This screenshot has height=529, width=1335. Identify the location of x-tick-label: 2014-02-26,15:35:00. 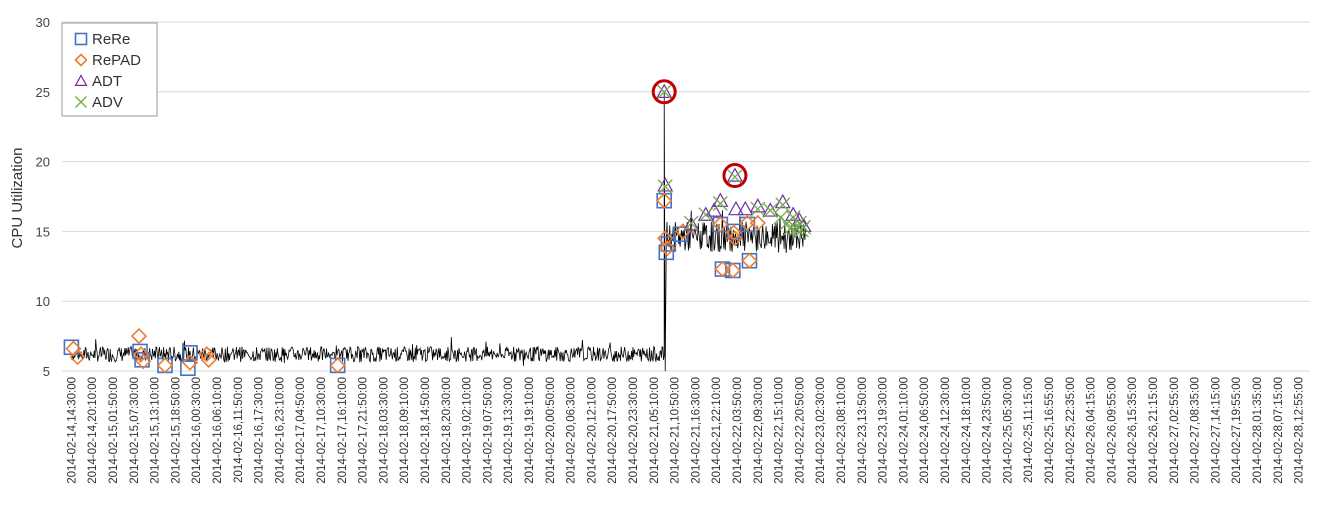
(1133, 430).